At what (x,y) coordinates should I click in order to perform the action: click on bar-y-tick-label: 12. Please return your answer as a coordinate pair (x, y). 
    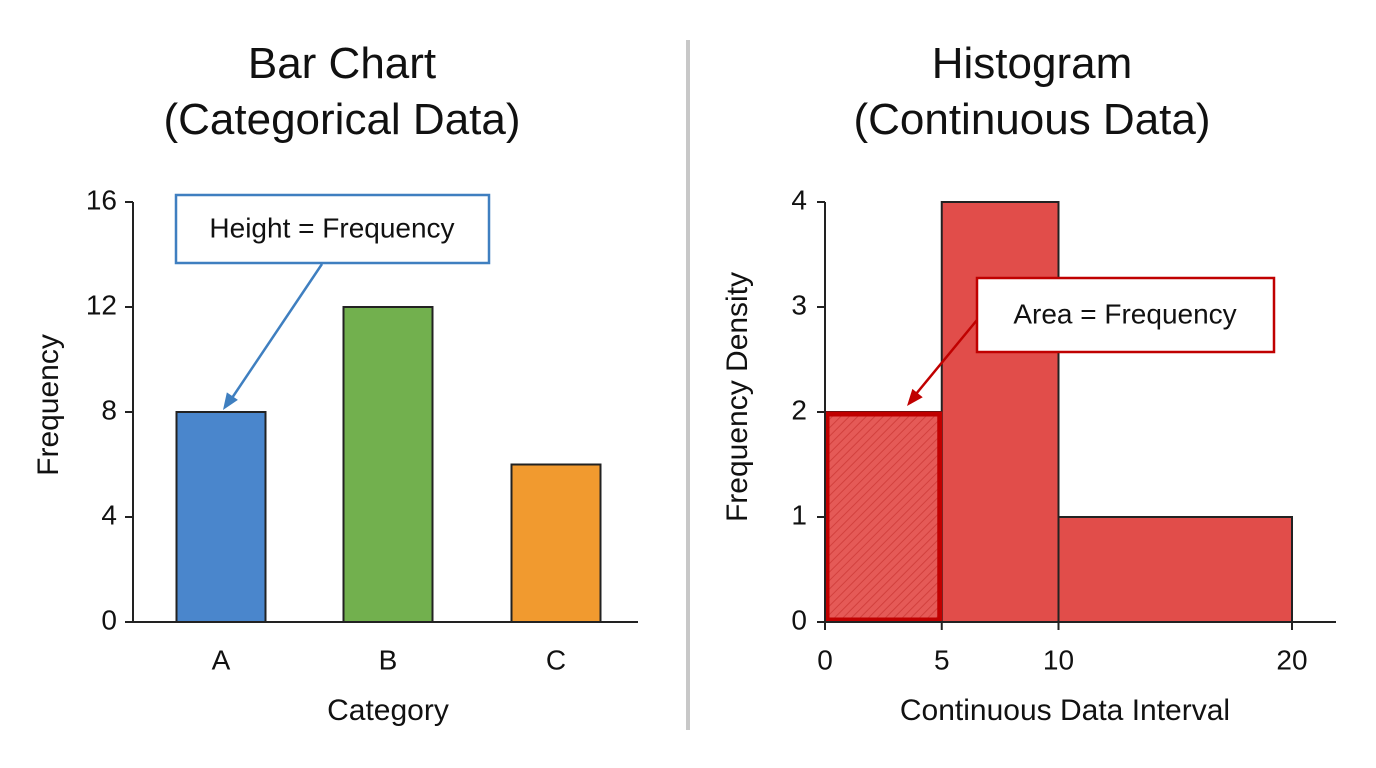
    Looking at the image, I should click on (101, 304).